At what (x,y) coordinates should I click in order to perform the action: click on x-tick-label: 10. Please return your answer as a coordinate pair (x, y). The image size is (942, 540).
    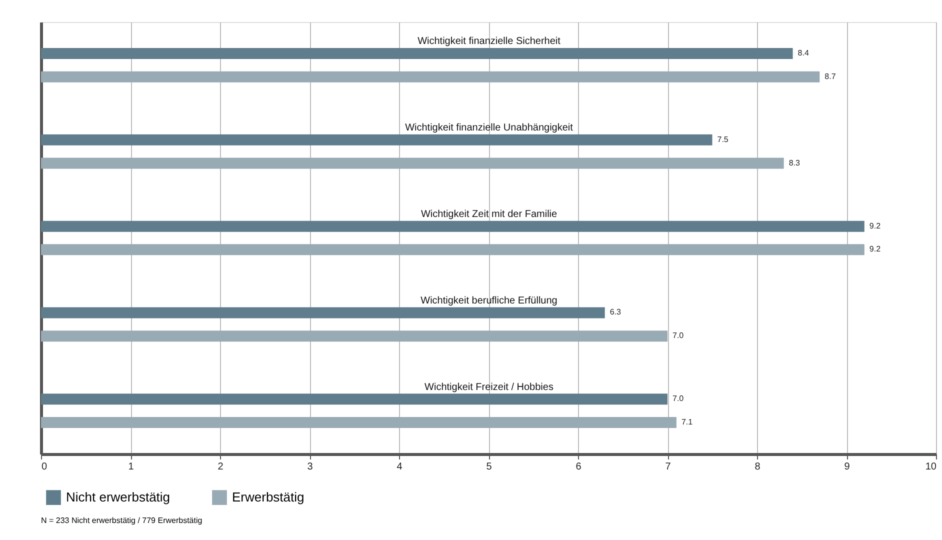
    Looking at the image, I should click on (931, 467).